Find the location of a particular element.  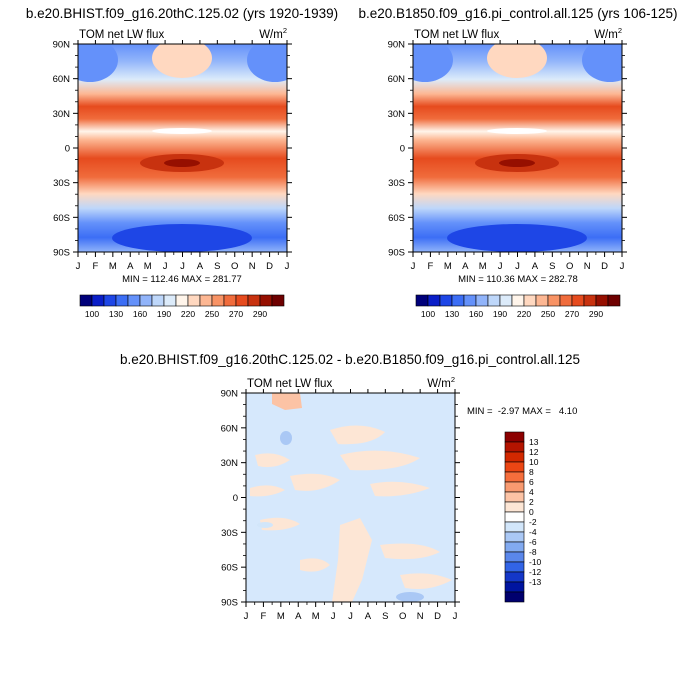

chart-1-subtitle: TOM net LW flux is located at coordinates (121, 35).